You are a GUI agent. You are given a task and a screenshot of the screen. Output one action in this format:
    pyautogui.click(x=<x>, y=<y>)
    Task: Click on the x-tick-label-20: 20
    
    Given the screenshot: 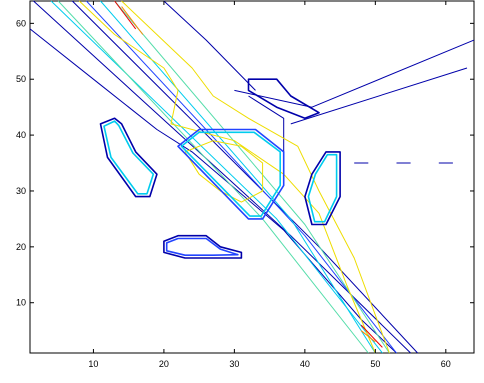 What is the action you would take?
    pyautogui.click(x=164, y=364)
    